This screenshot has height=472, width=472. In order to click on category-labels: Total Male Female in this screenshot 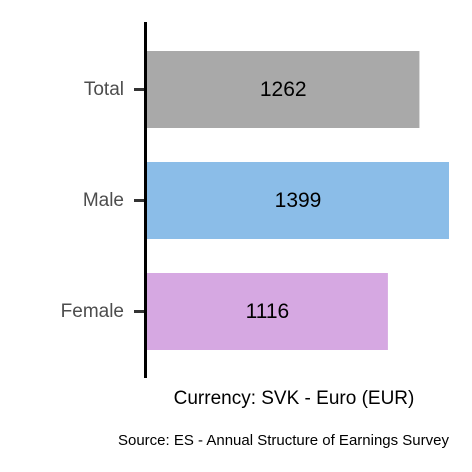, I will do `click(92, 200)`.